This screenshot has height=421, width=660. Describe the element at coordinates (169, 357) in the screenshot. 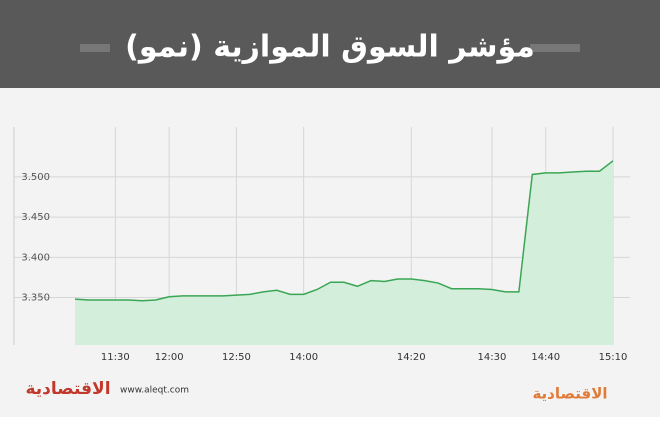

I see `x-tick-label: 12:00` at that location.